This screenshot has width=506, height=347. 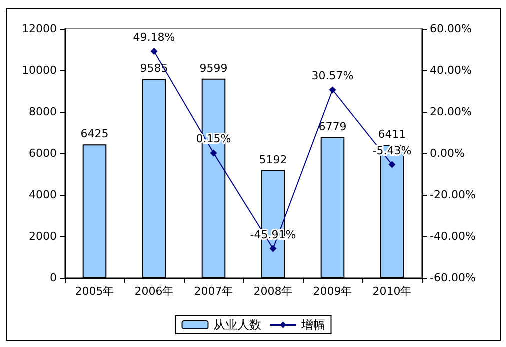 I want to click on y-tick-label: 10000, so click(x=39, y=70).